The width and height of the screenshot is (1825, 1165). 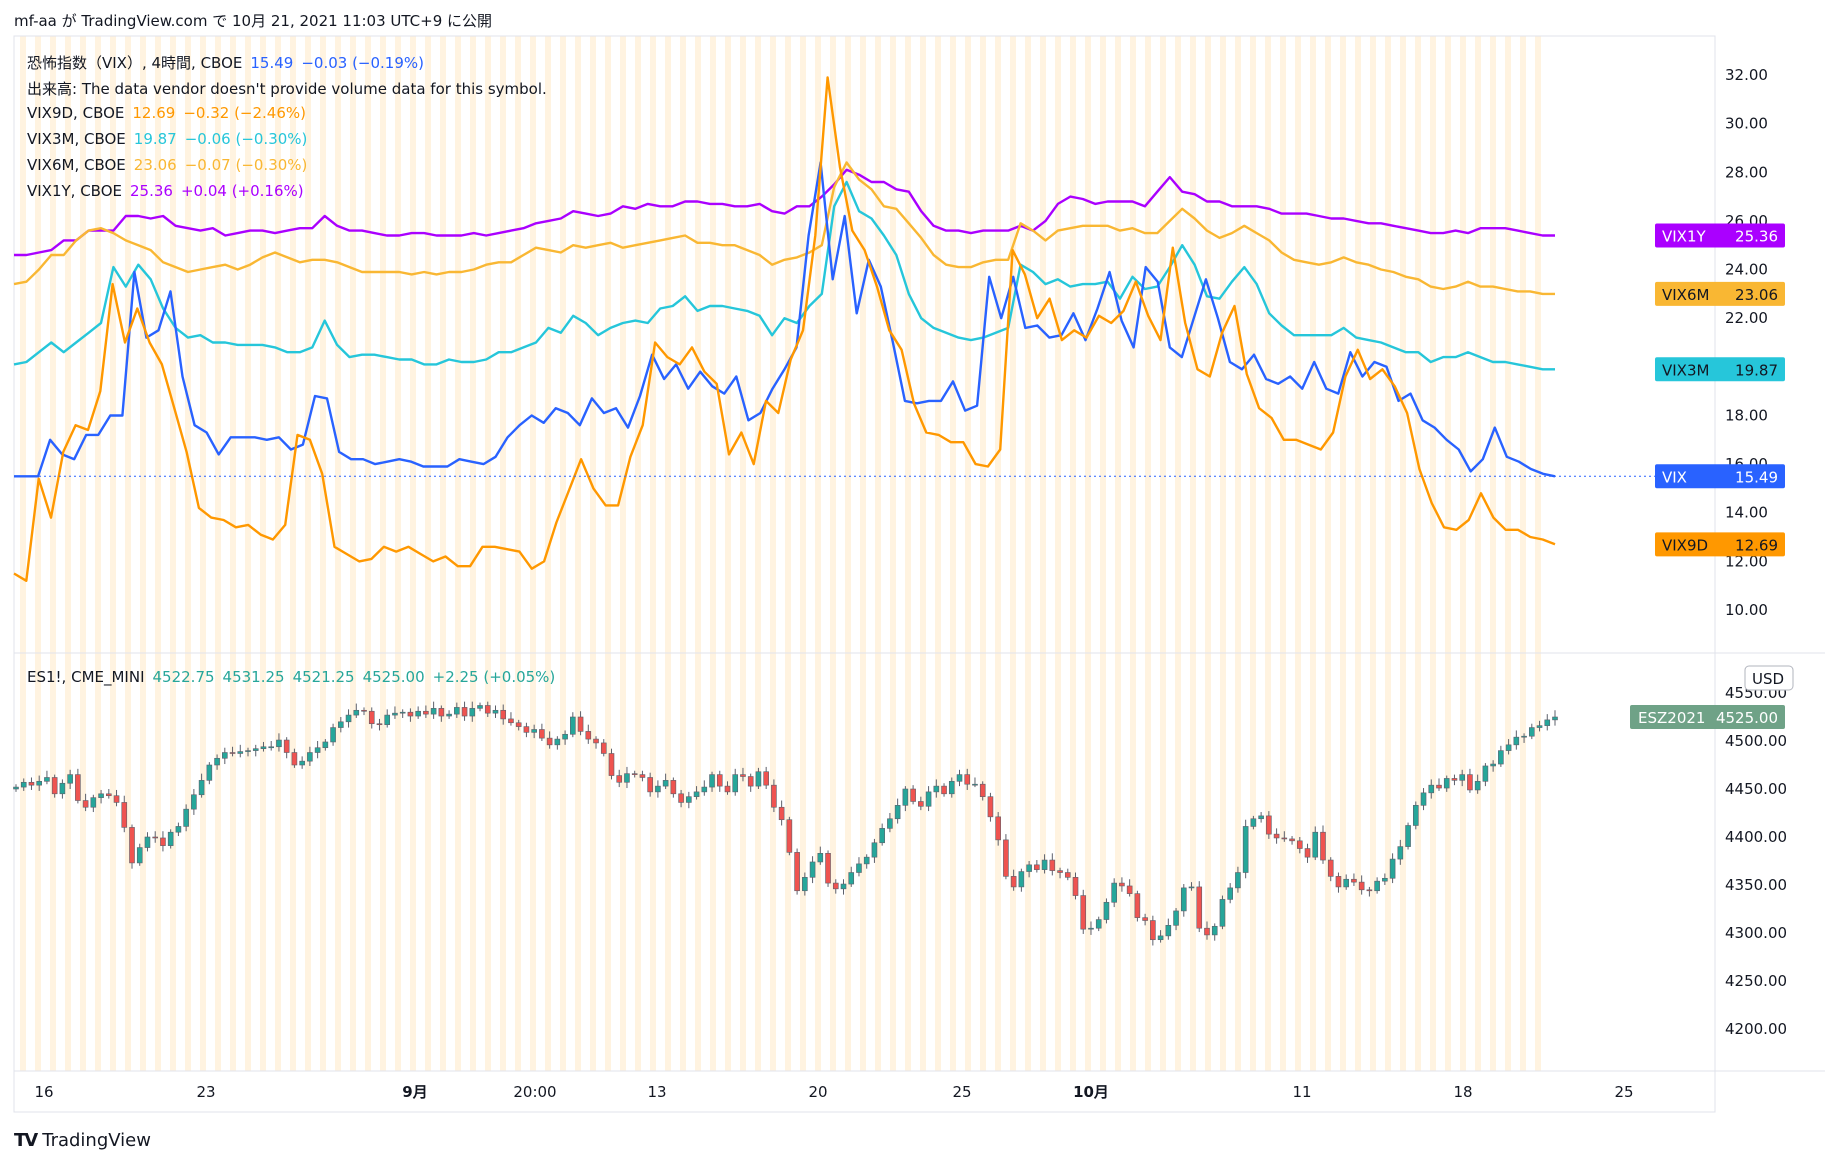 I want to click on price-tick-label: 24.00, so click(x=1746, y=270).